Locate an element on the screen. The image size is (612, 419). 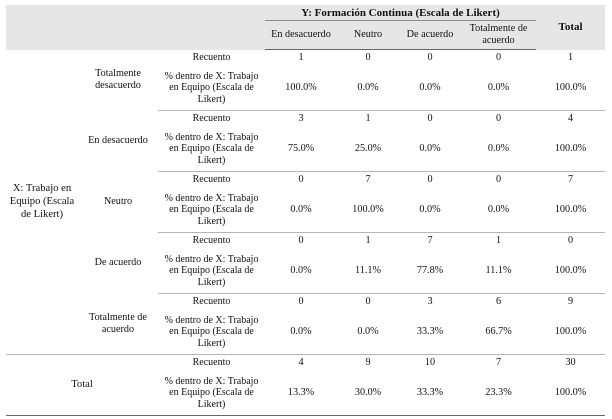
table-row: En desacuerdo Recuento 3 1 0 0 4 is located at coordinates (305, 128).